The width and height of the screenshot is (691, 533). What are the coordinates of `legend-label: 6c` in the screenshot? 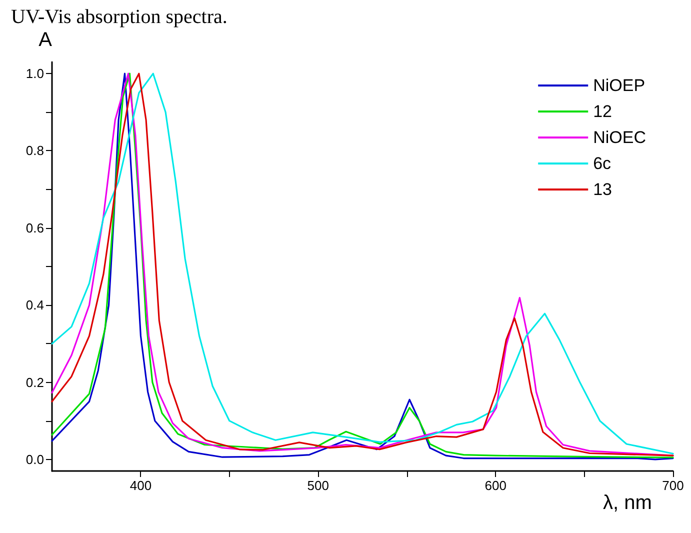 It's located at (602, 163).